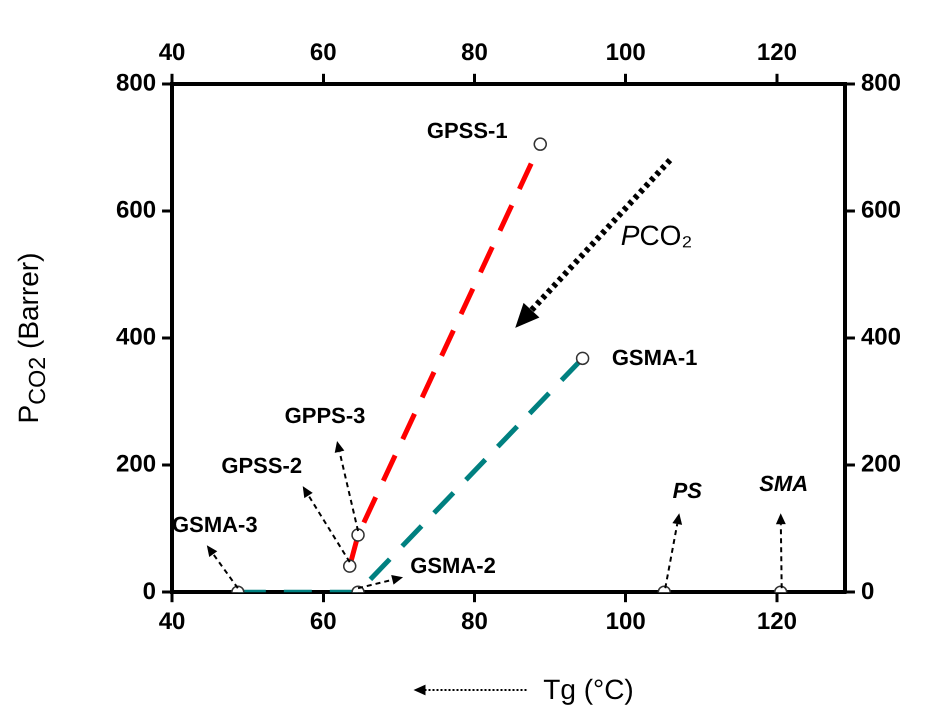 The image size is (935, 720). What do you see at coordinates (136, 82) in the screenshot?
I see `y-tick-label: 800` at bounding box center [136, 82].